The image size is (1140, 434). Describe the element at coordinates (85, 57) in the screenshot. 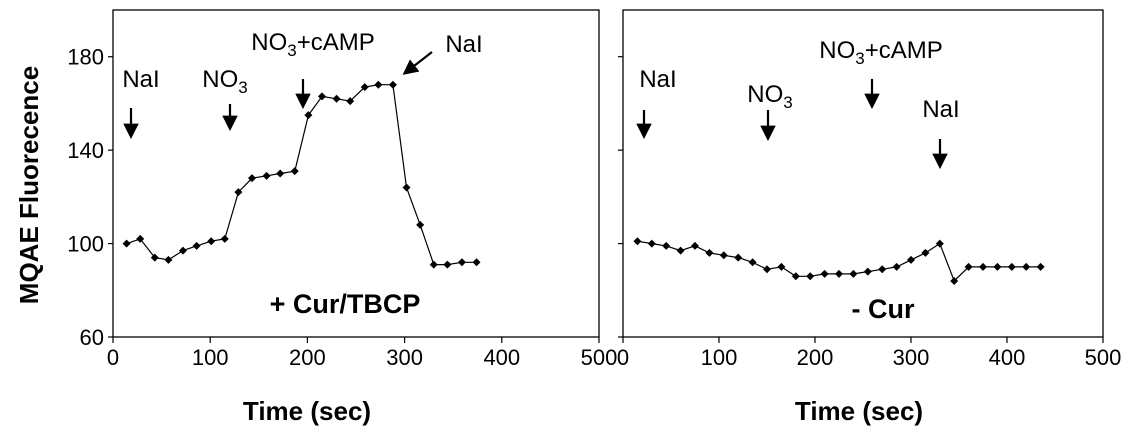

I see `y-tick-label: 180` at that location.